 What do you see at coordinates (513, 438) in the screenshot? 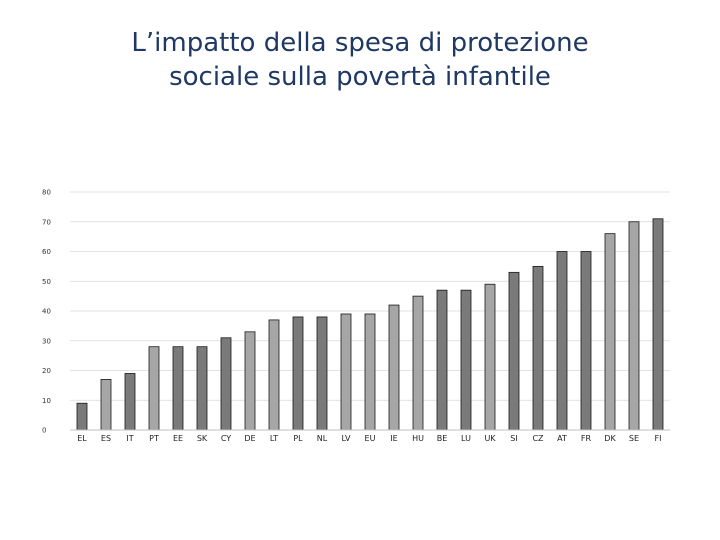
I see `x-tick-label-si: SI` at bounding box center [513, 438].